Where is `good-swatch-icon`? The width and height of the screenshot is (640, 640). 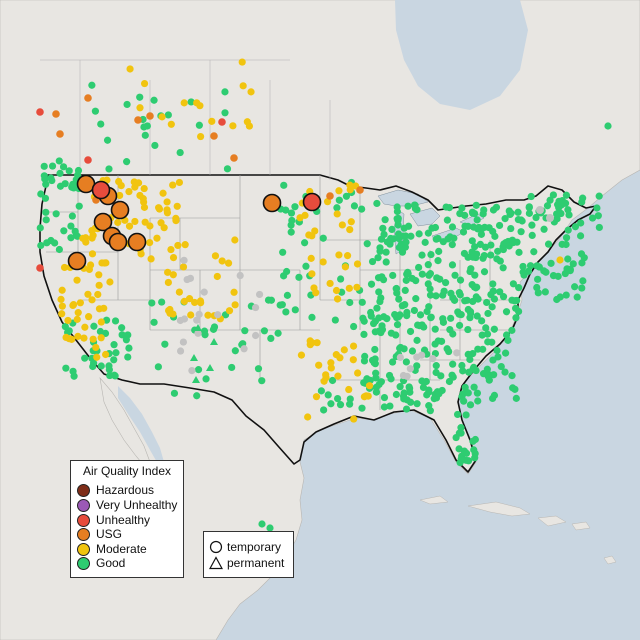 good-swatch-icon is located at coordinates (83, 563).